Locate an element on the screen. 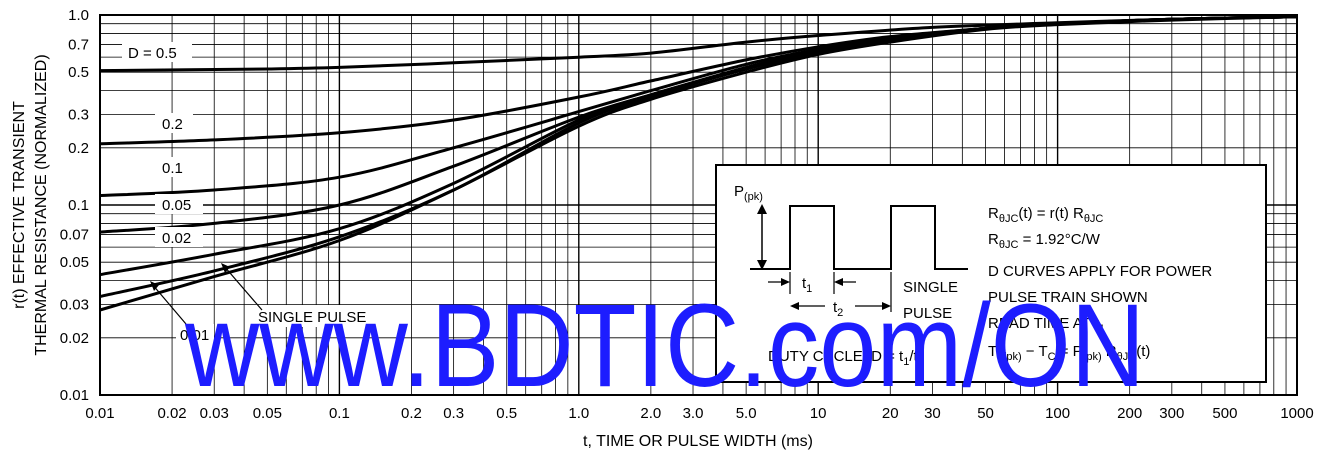 Image resolution: width=1324 pixels, height=457 pixels. x-tick-label: 20 is located at coordinates (890, 413).